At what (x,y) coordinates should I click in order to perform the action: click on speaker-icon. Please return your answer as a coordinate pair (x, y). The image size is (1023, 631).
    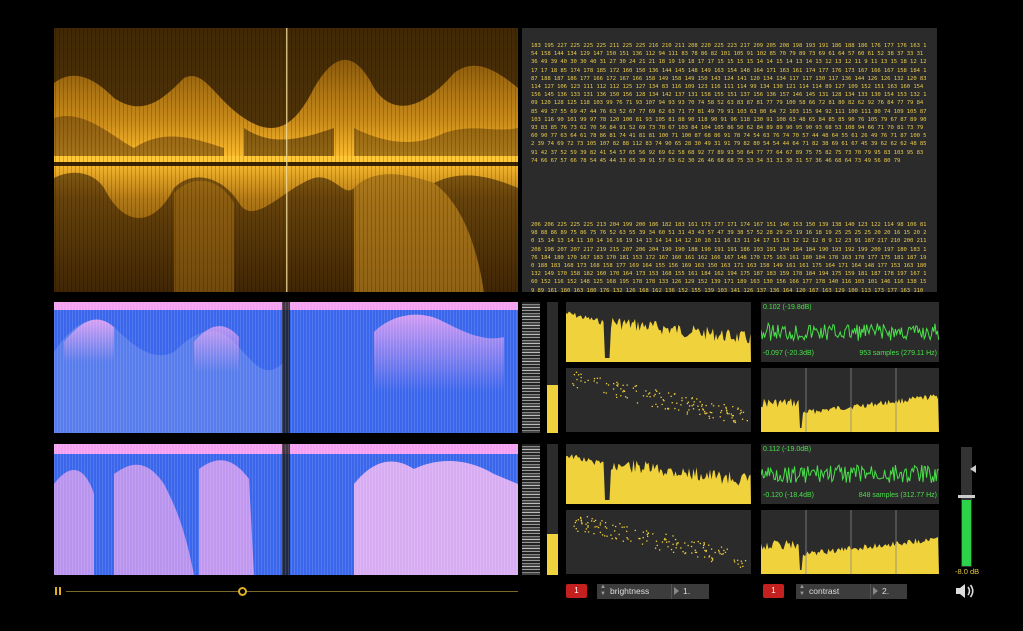
    Looking at the image, I should click on (966, 591).